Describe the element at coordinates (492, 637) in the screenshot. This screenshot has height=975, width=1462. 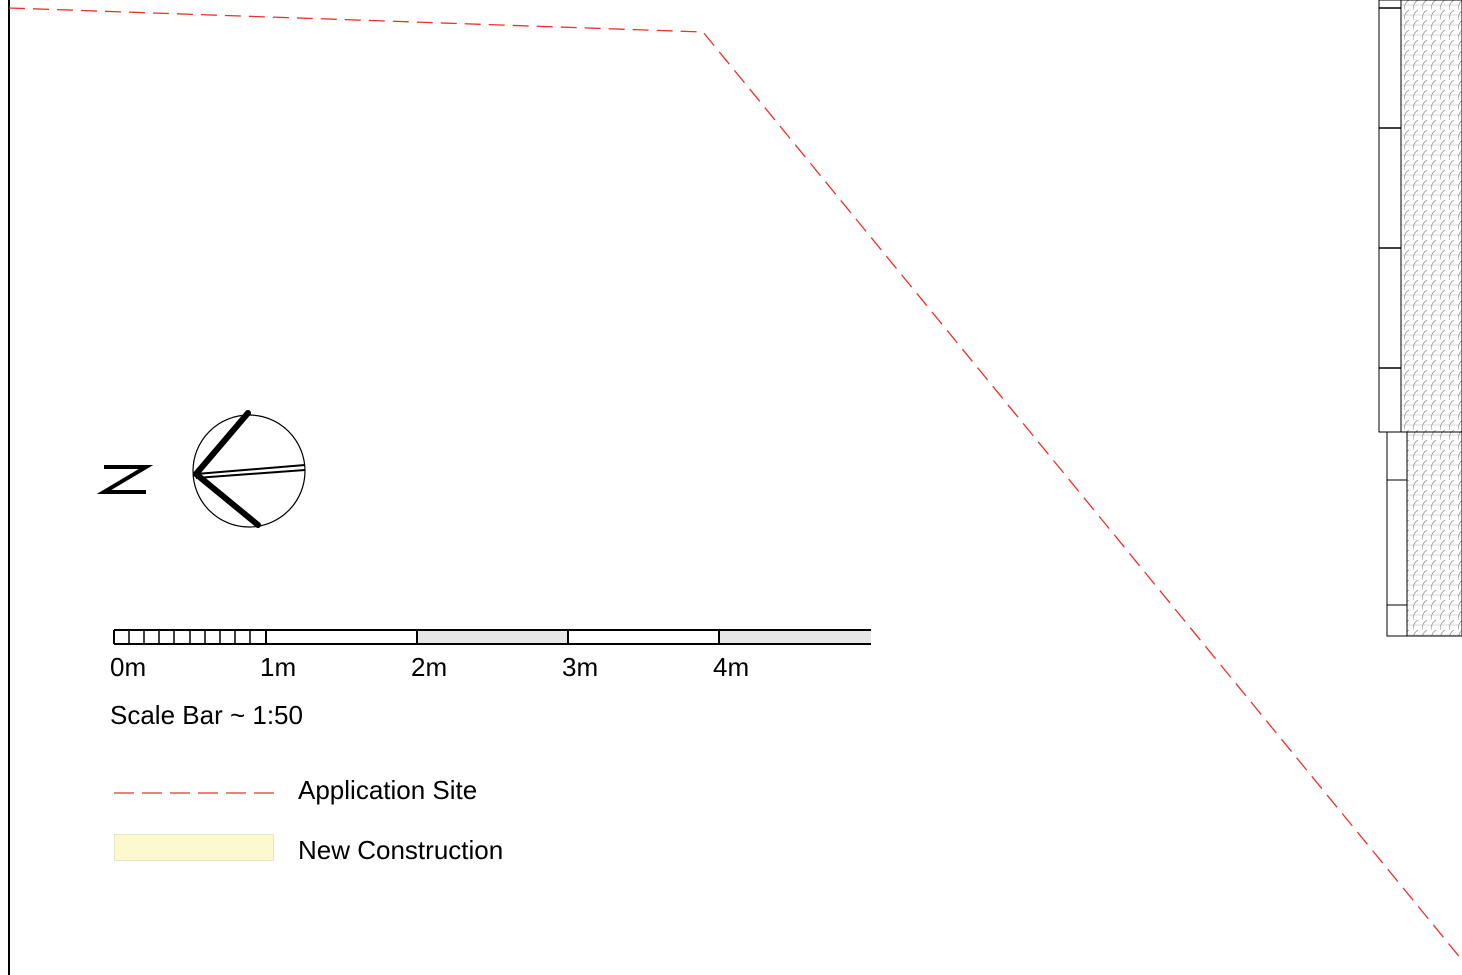
I see `scale-bar` at that location.